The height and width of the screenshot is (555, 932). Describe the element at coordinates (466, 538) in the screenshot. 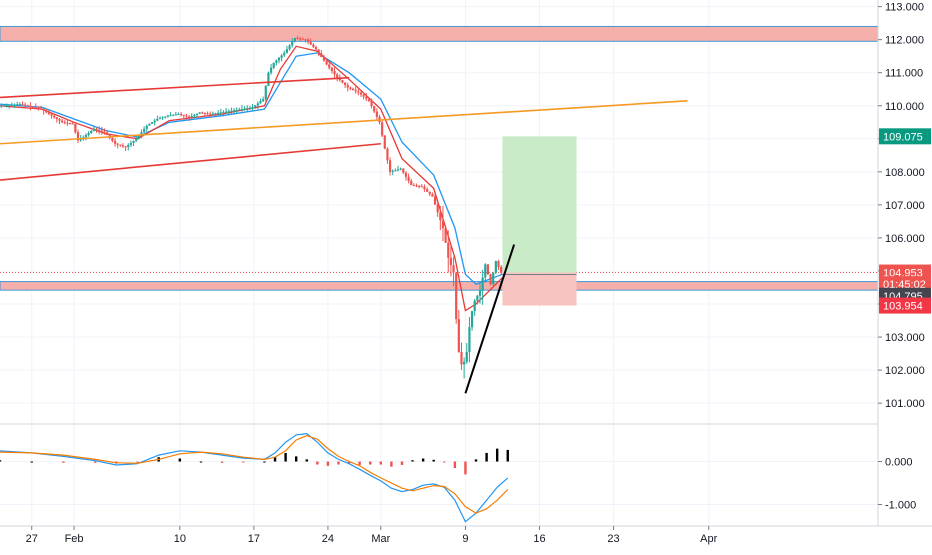

I see `time-scale` at that location.